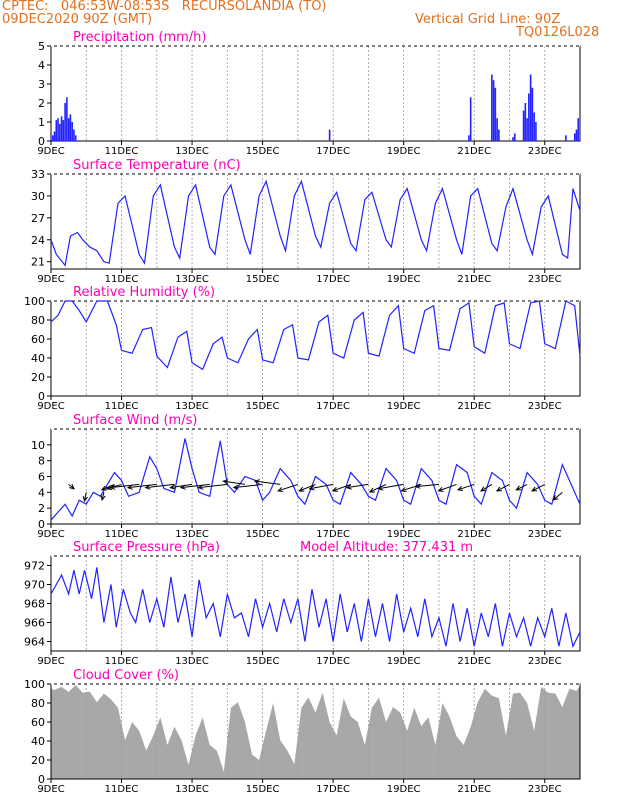  I want to click on y-tick-label: 100, so click(34, 684).